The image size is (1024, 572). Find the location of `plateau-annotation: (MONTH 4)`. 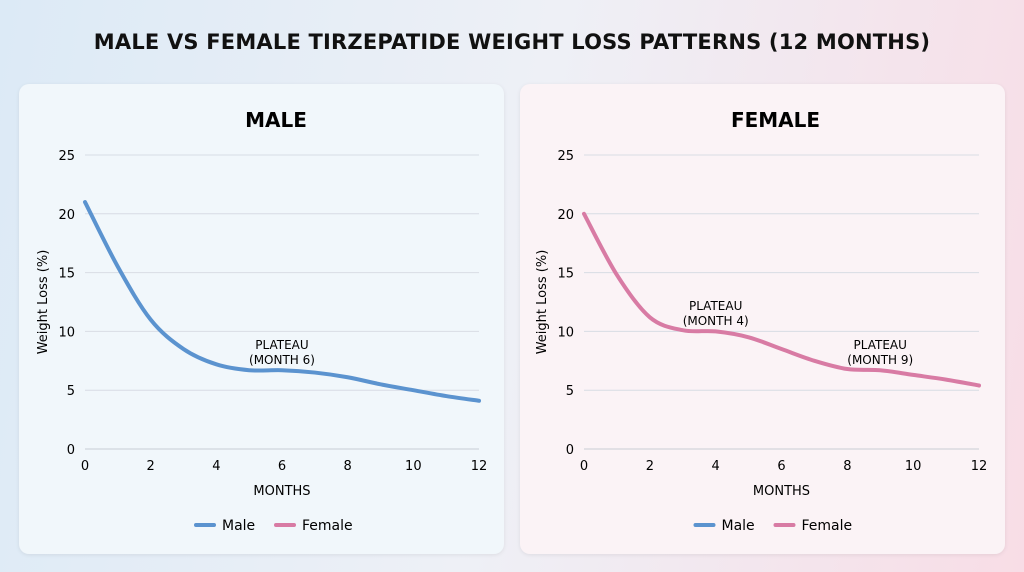

plateau-annotation: (MONTH 4) is located at coordinates (716, 321).